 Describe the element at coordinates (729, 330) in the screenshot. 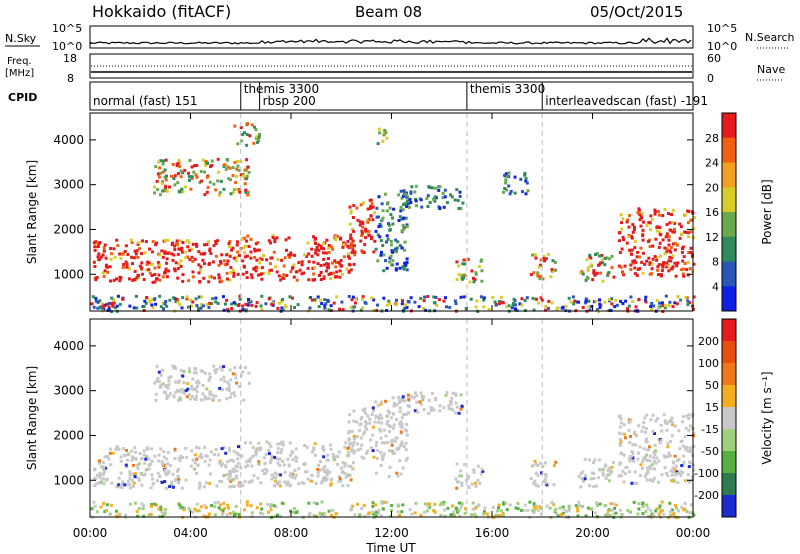

I see `colorbar-segment` at that location.